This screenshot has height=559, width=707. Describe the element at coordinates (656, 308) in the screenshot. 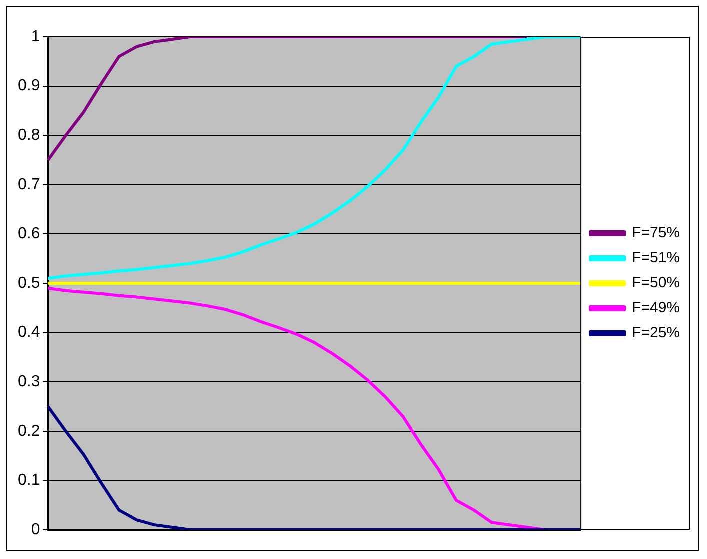

I see `legend-label: F=49%` at that location.